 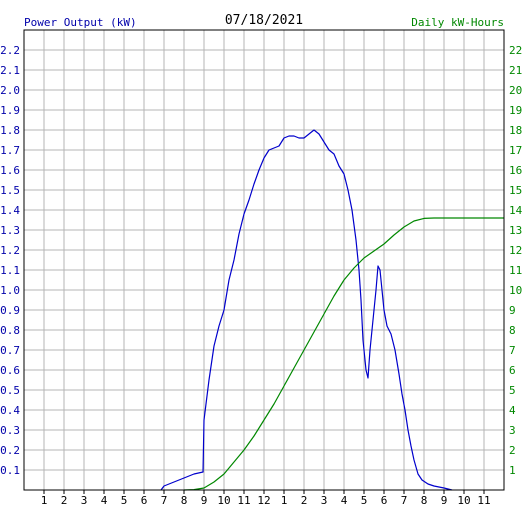 I want to click on right-axis-label: Daily kW-Hours, so click(x=457, y=22).